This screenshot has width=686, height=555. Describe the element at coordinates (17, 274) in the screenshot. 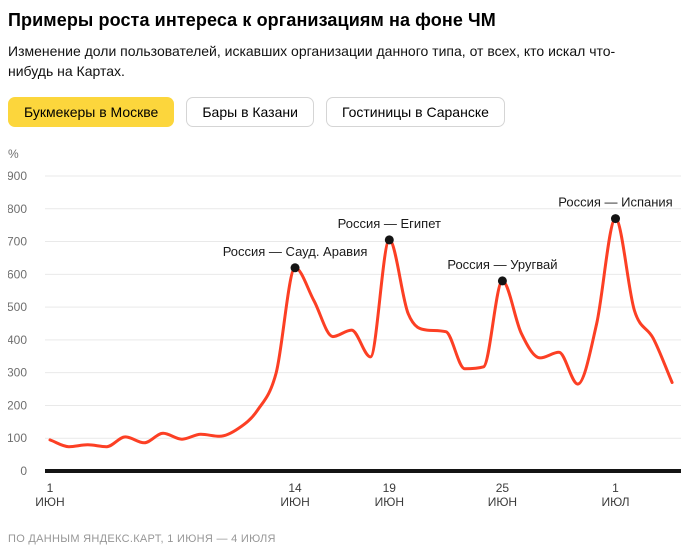

I see `y-axis-label: 600` at that location.